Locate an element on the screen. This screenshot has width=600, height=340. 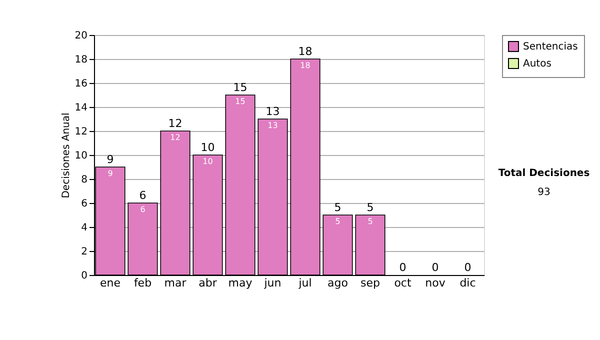
y-tick-label: 6 is located at coordinates (84, 204).